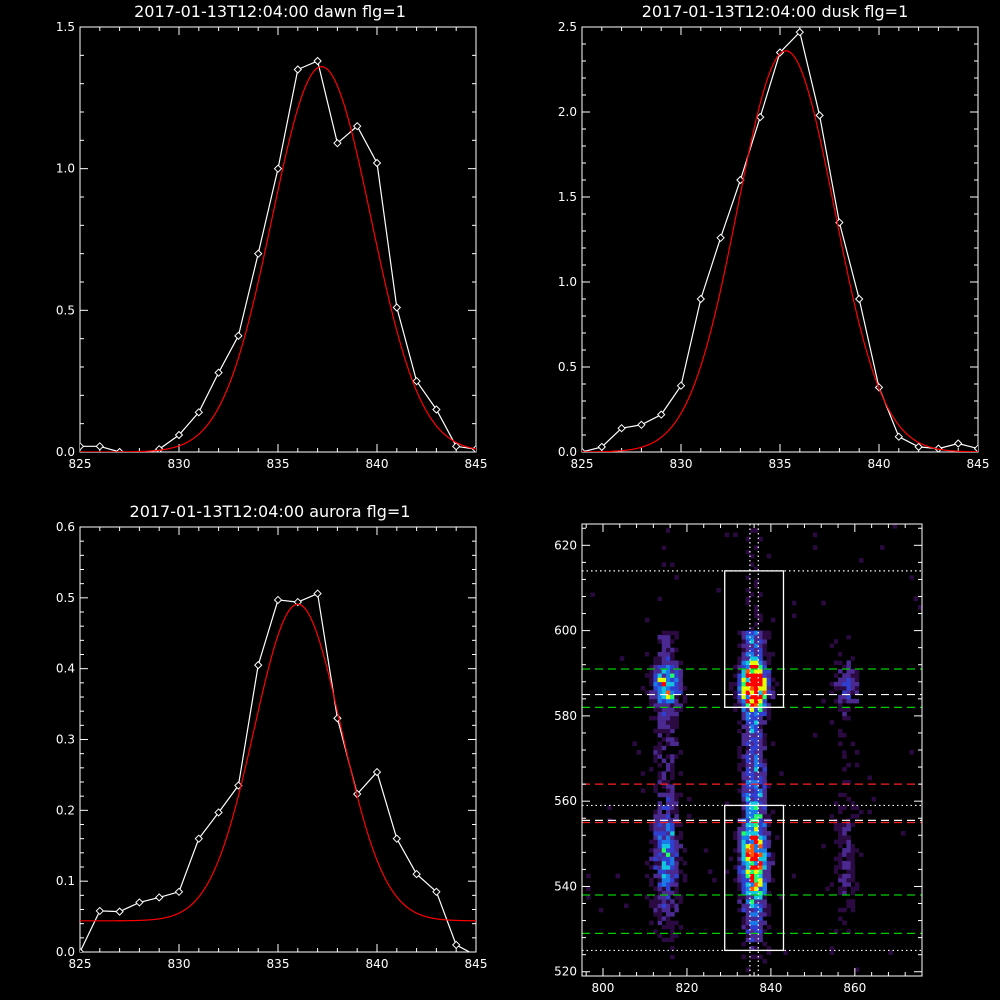 The height and width of the screenshot is (1000, 1000). What do you see at coordinates (686, 988) in the screenshot?
I see `spectrogram-x-tick-label: 820` at bounding box center [686, 988].